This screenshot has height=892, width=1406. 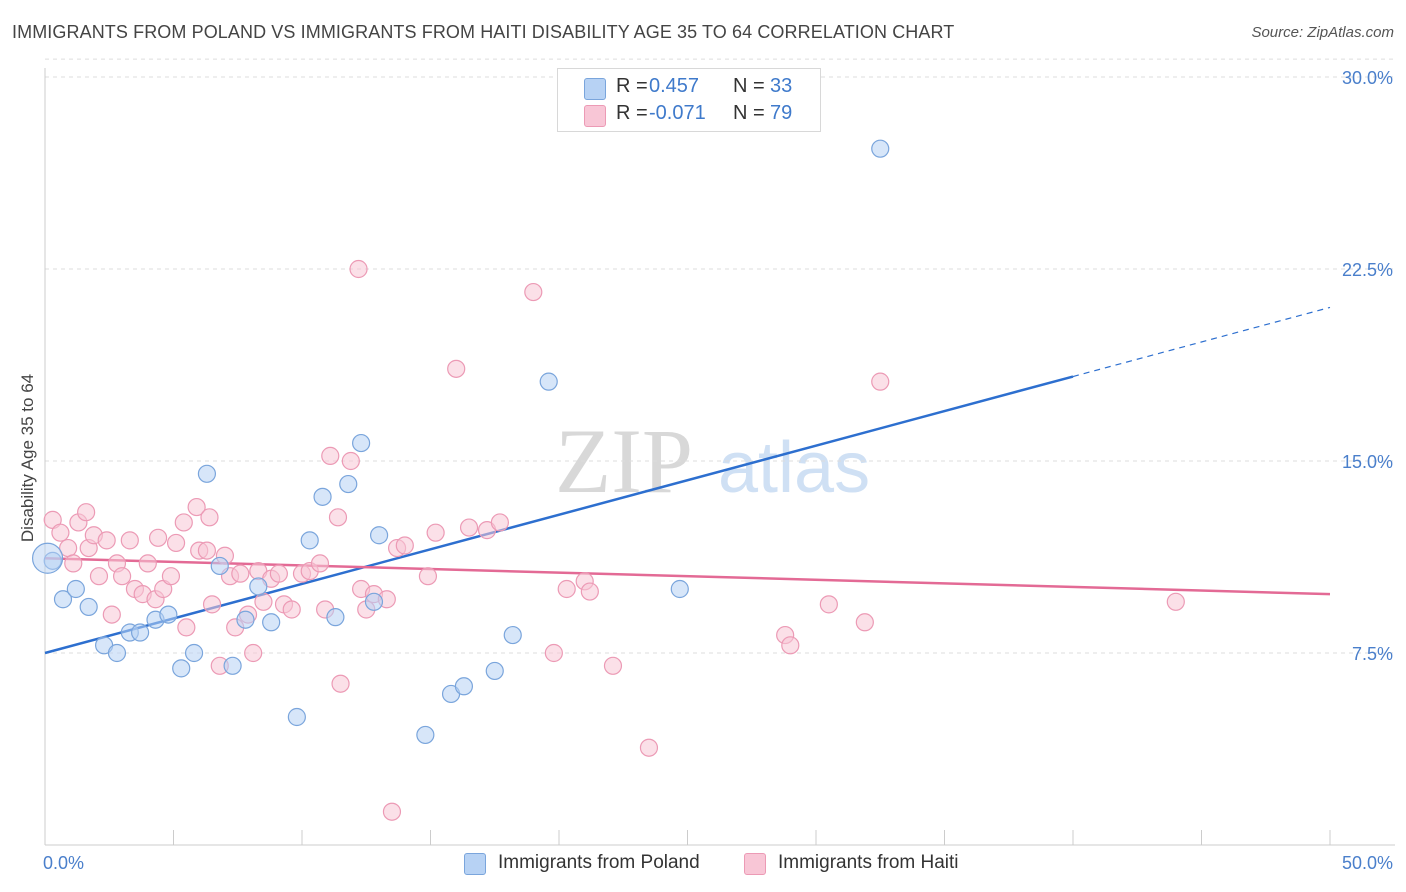 What do you see at coordinates (781, 86) in the screenshot?
I see `legend-n-value: 33` at bounding box center [781, 86].